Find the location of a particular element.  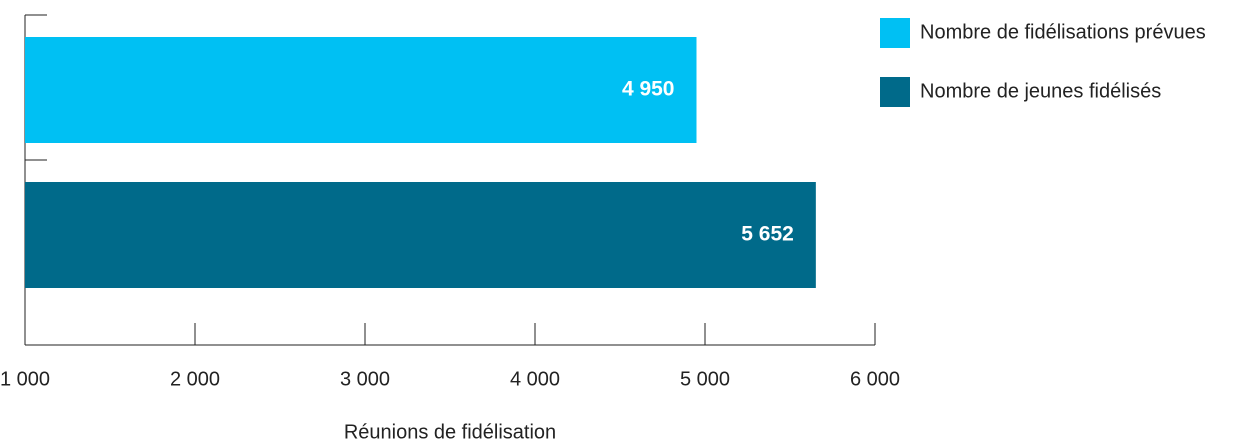

bar is located at coordinates (361, 90).